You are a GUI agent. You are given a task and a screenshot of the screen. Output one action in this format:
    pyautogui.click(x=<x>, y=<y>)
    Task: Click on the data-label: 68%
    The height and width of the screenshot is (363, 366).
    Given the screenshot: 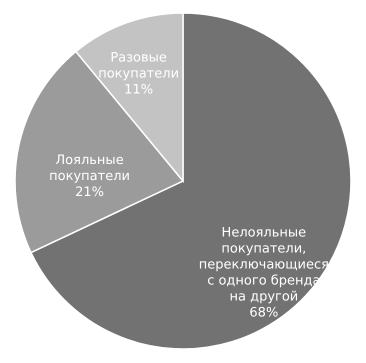 What is the action you would take?
    pyautogui.click(x=263, y=312)
    